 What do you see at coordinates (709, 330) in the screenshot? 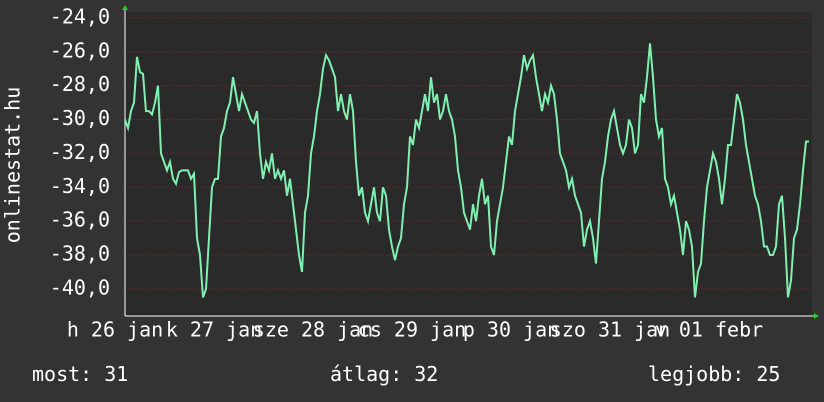
I see `x-tick-label: v 01 febr` at bounding box center [709, 330].